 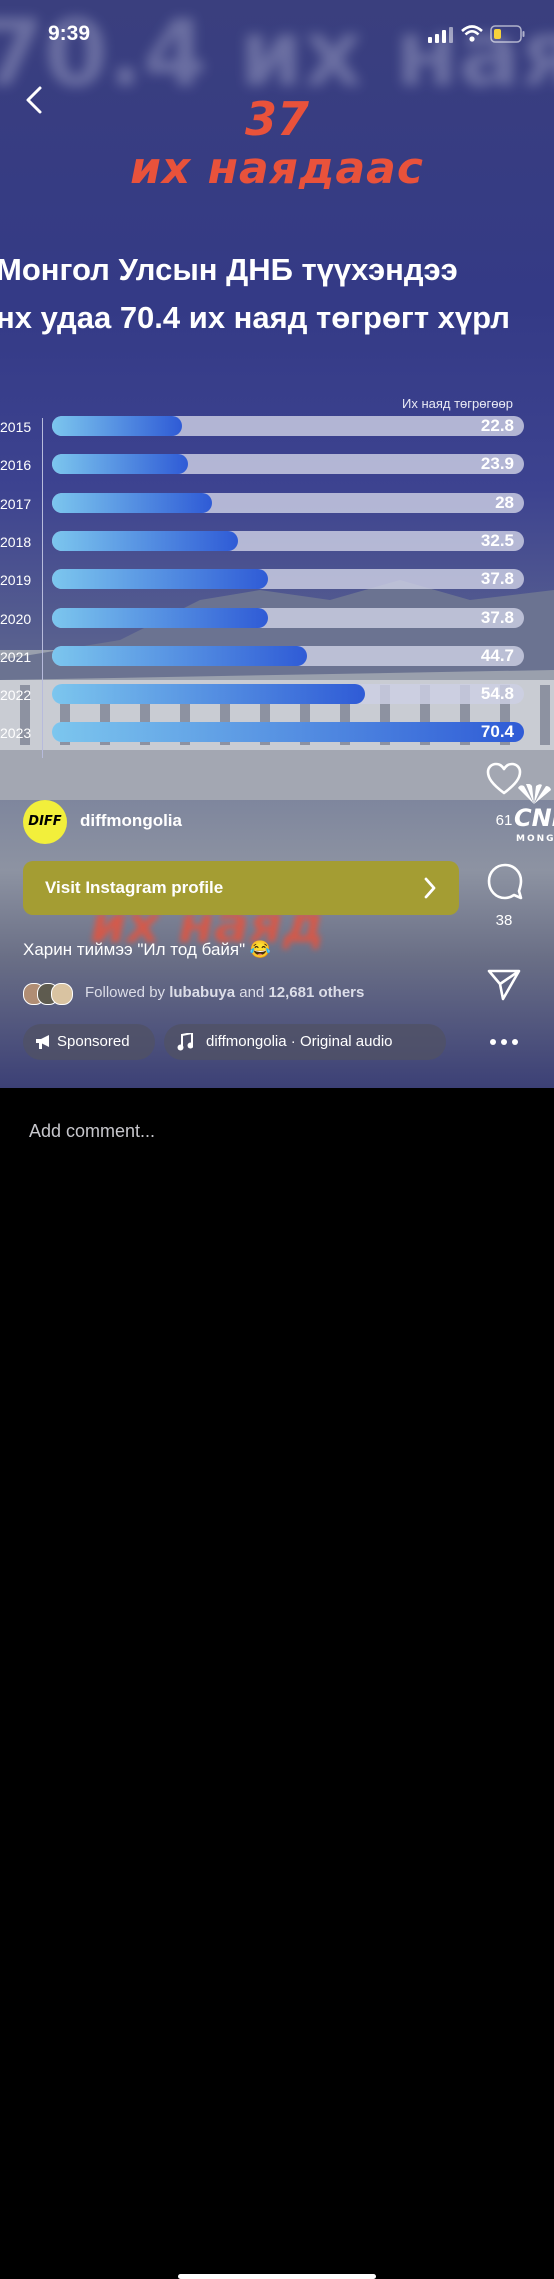 I want to click on chart-year-label: 2018, so click(x=16, y=541).